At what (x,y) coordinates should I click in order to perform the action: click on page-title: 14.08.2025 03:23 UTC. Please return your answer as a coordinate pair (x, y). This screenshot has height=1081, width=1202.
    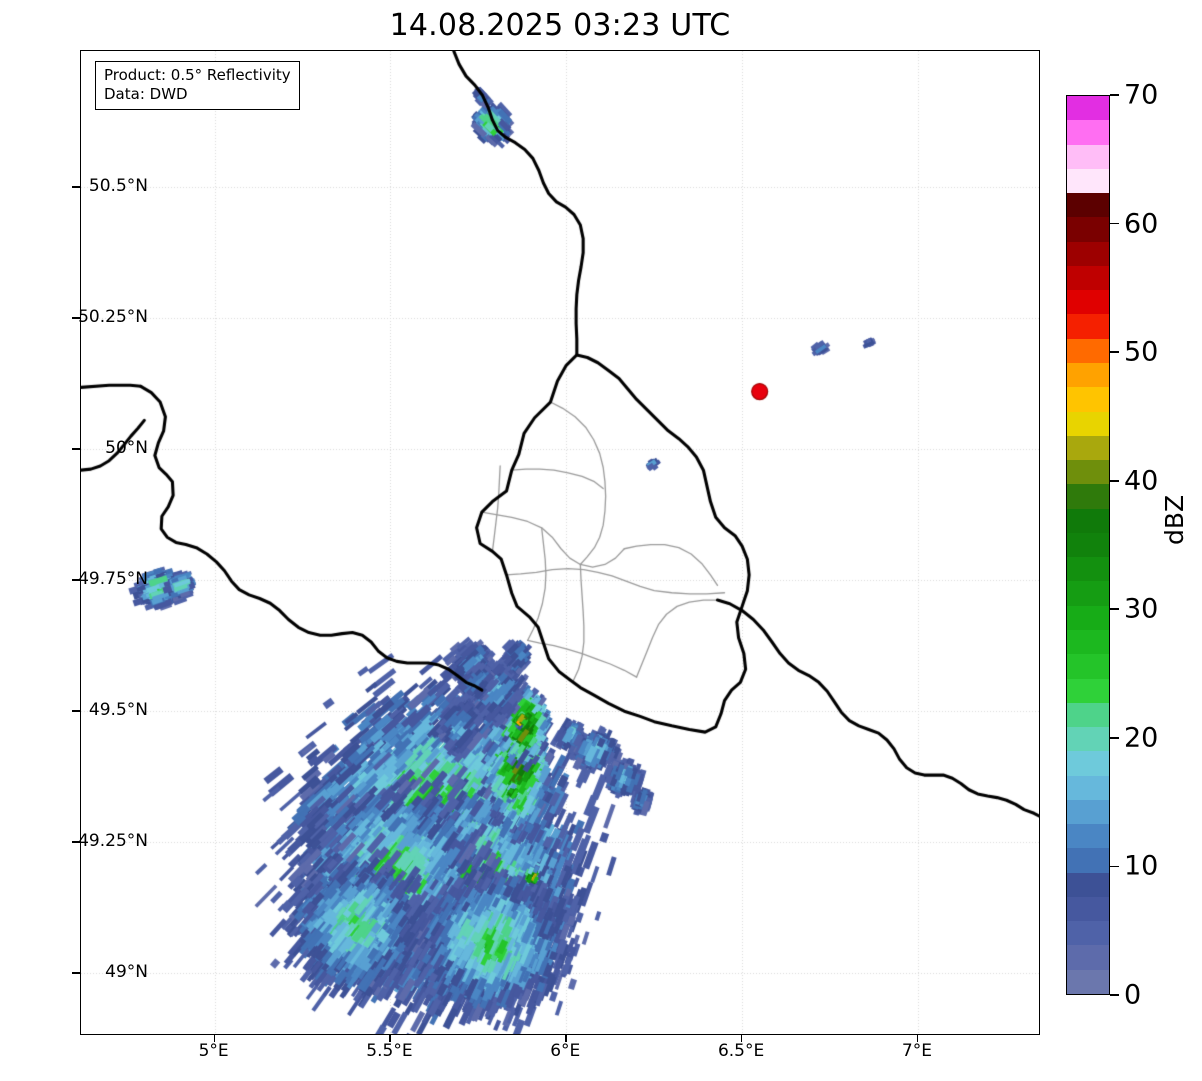
    Looking at the image, I should click on (560, 25).